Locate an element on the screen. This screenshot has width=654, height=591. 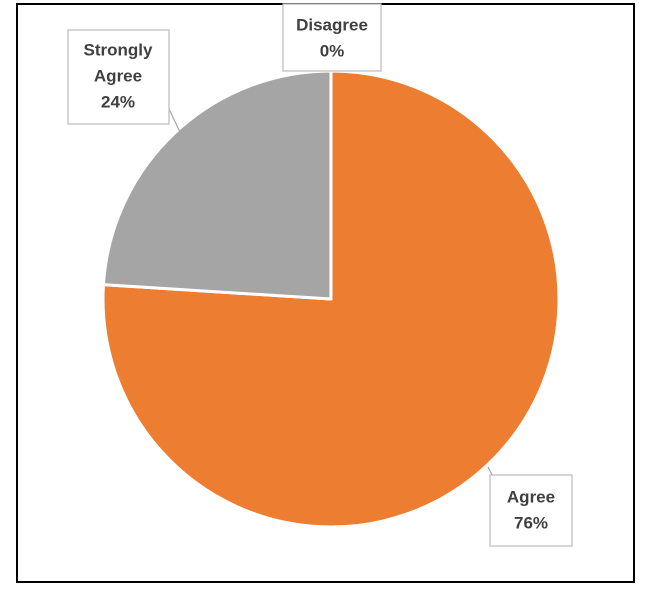
data-label-disagree-value: 0% is located at coordinates (332, 50).